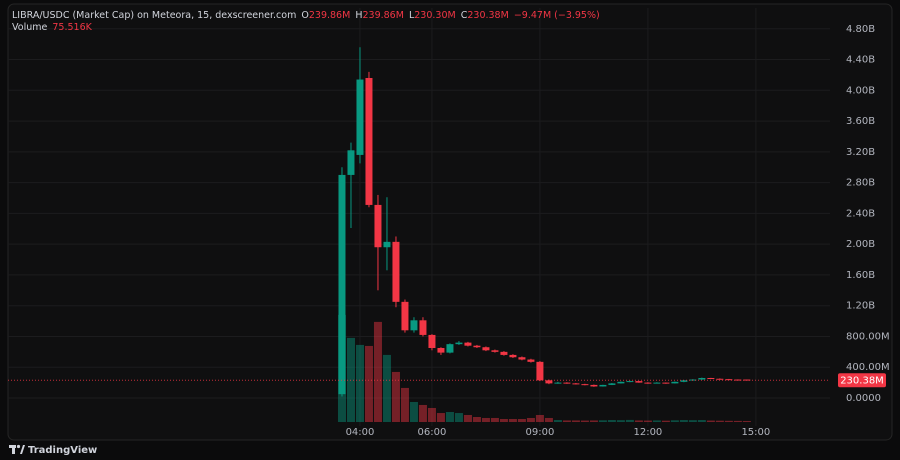 This screenshot has width=900, height=460. Describe the element at coordinates (860, 90) in the screenshot. I see `y-tick-label: 4.00B` at that location.